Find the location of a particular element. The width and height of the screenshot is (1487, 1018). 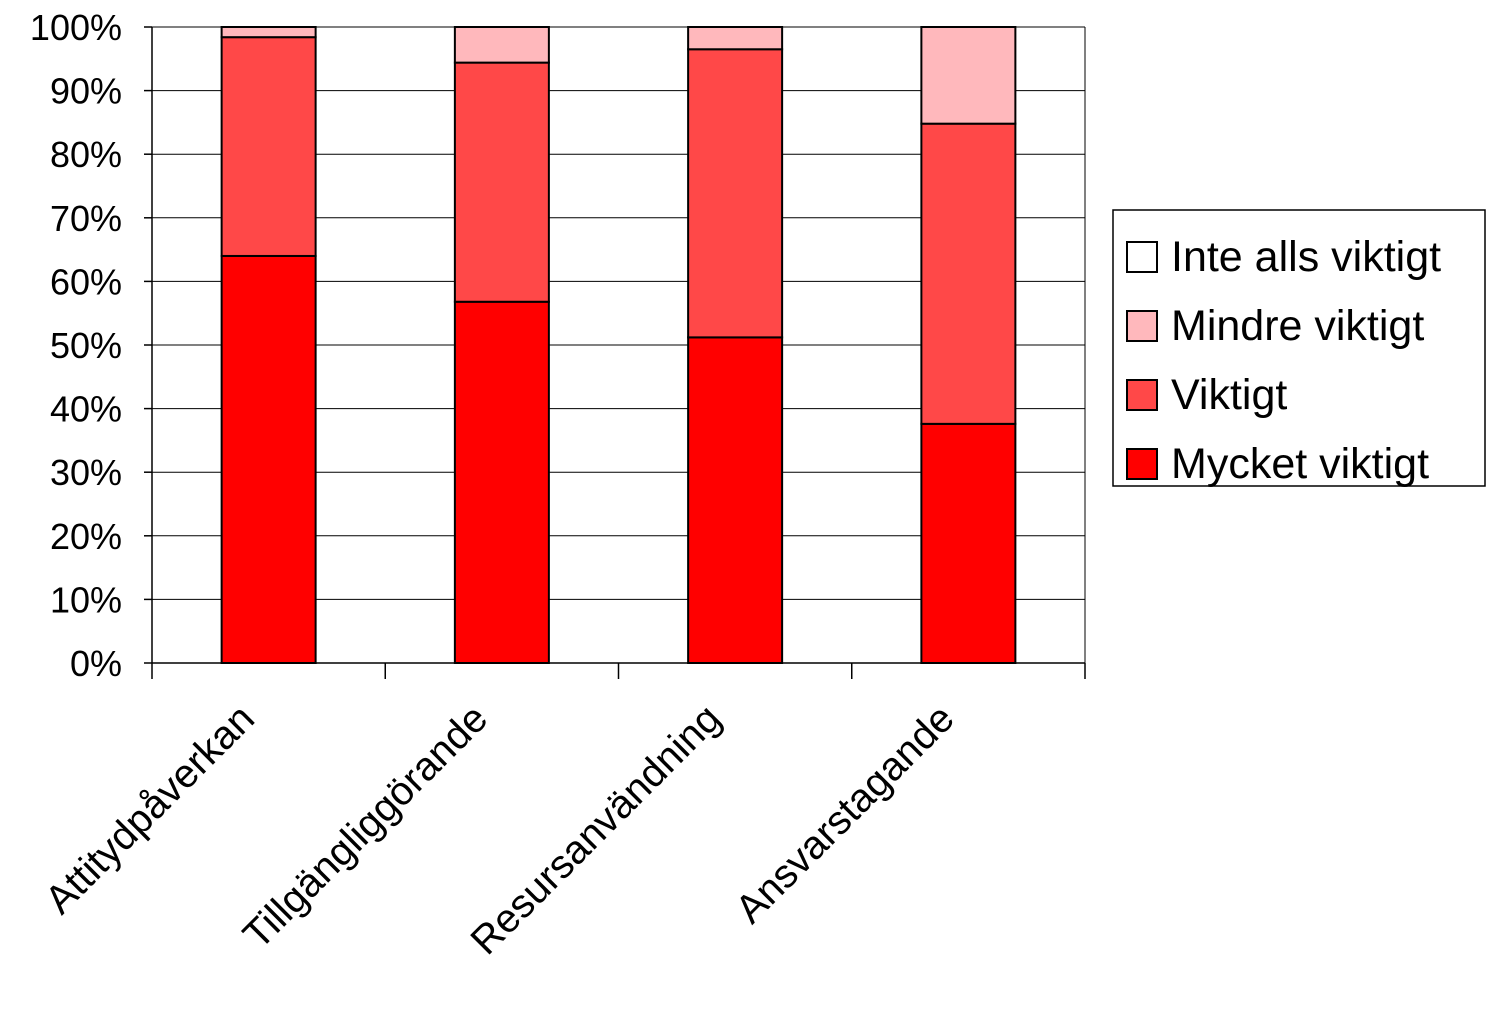

y-tick-label: 20% is located at coordinates (86, 536).